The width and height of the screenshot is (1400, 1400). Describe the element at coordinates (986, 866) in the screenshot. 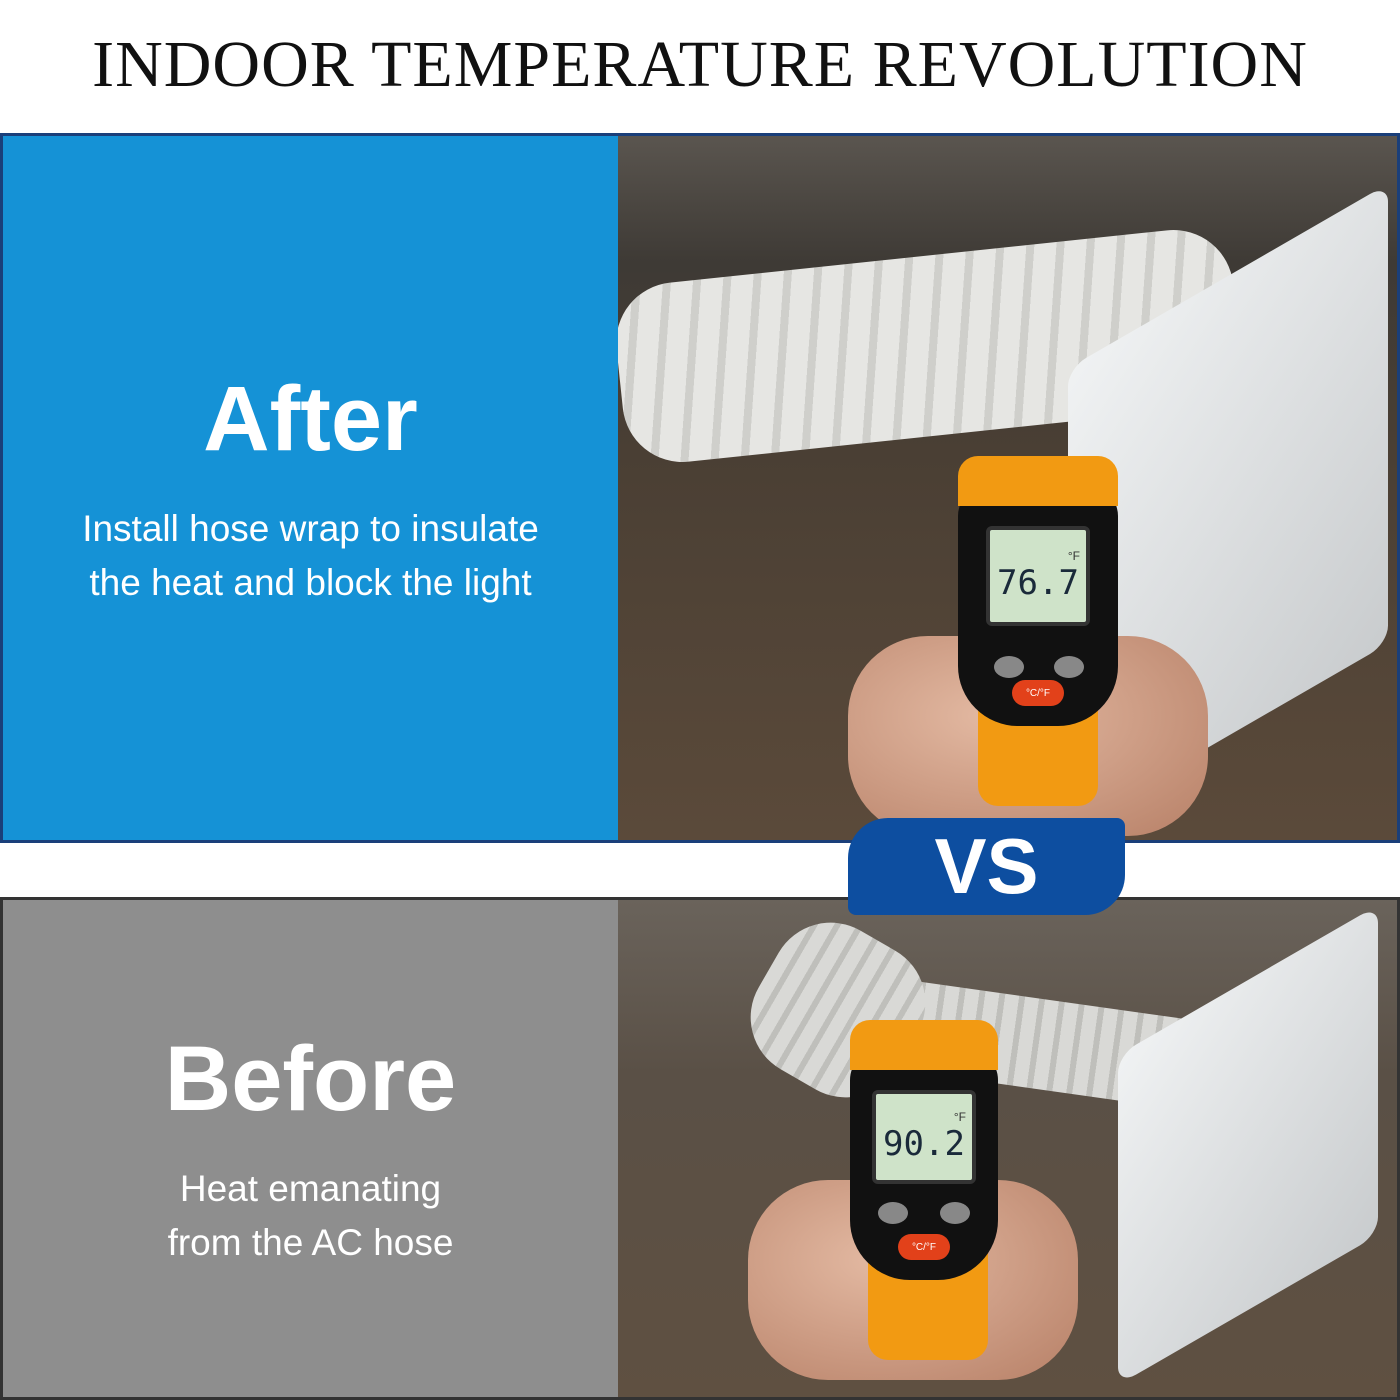

I see `vs-badge: VS` at that location.